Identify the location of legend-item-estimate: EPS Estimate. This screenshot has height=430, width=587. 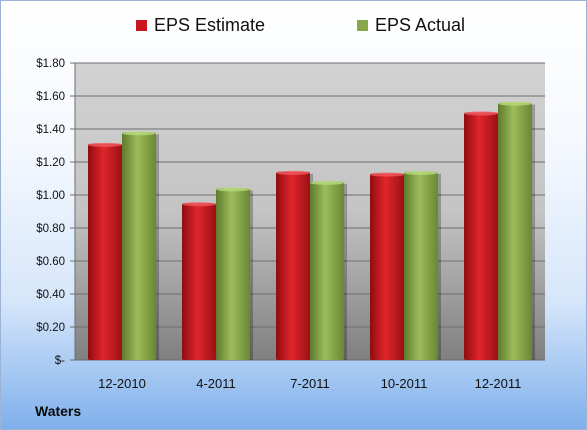
(200, 25).